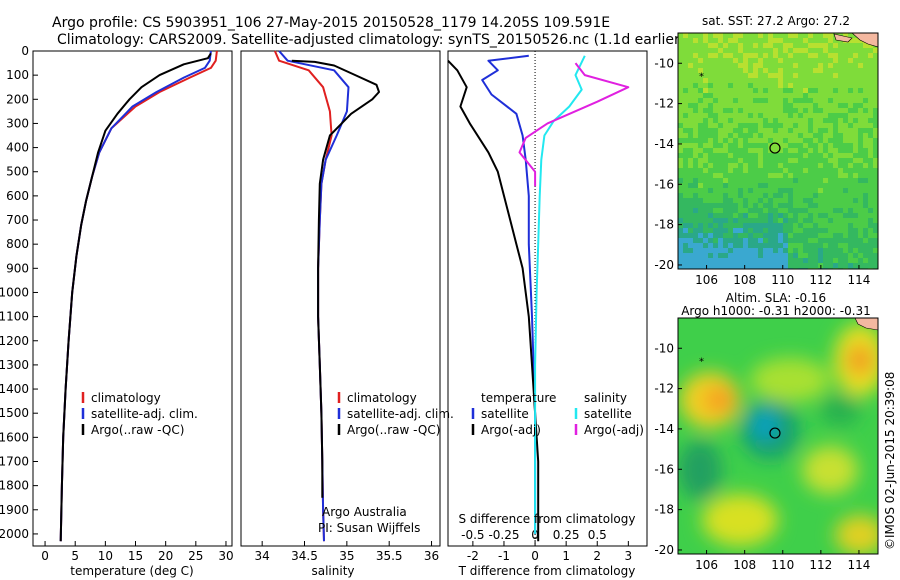 This screenshot has height=580, width=900. What do you see at coordinates (547, 519) in the screenshot?
I see `s-difference-label: S difference from climatology` at bounding box center [547, 519].